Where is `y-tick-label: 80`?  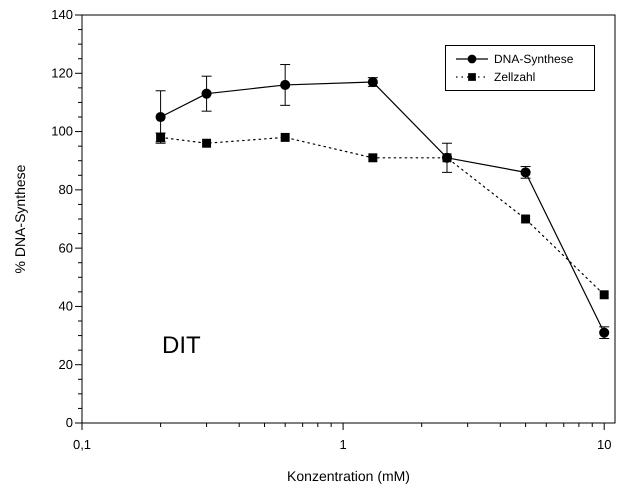
y-tick-label: 80 is located at coordinates (65, 190).